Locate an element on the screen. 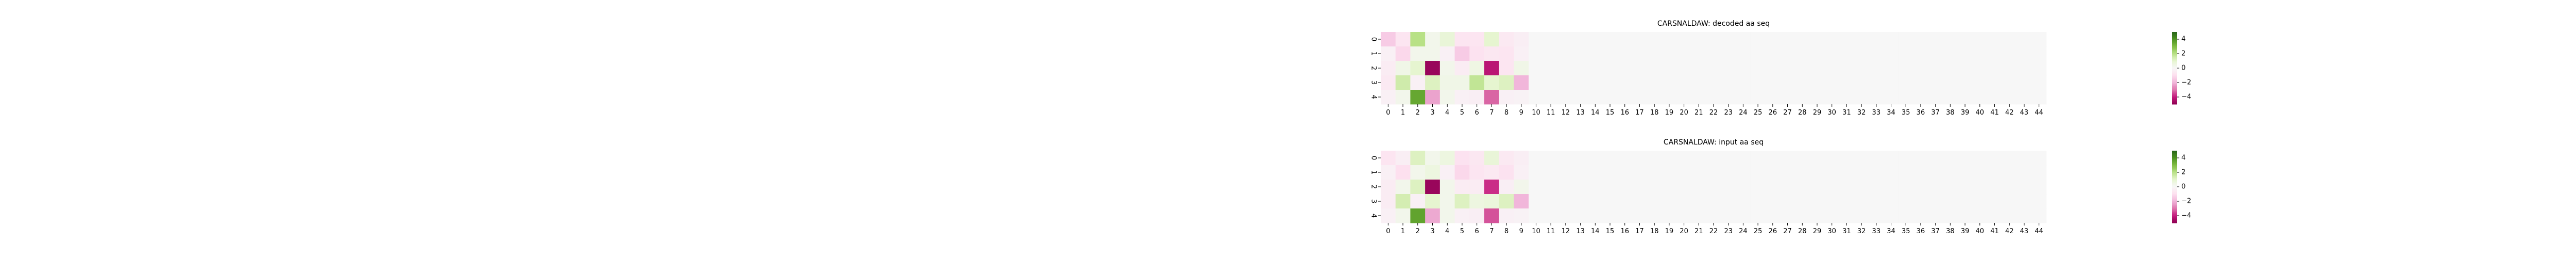  x-tick-label: 2 is located at coordinates (1418, 113).